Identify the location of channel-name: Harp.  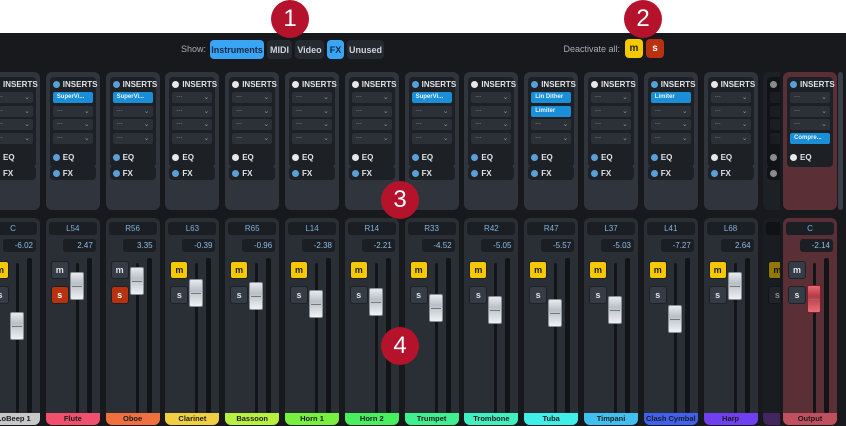
(730, 419).